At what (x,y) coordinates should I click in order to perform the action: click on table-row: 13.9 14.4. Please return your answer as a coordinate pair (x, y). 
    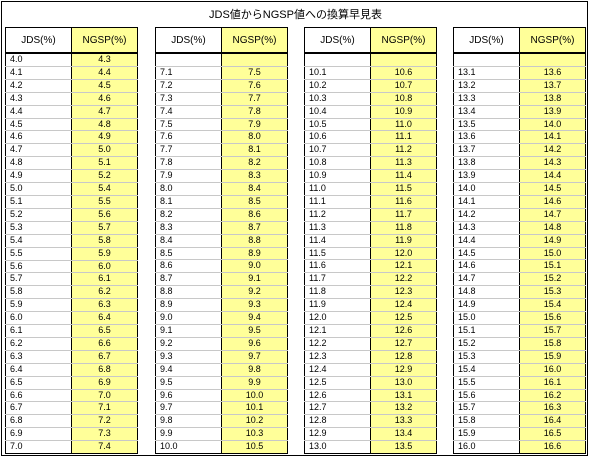
    Looking at the image, I should click on (519, 176).